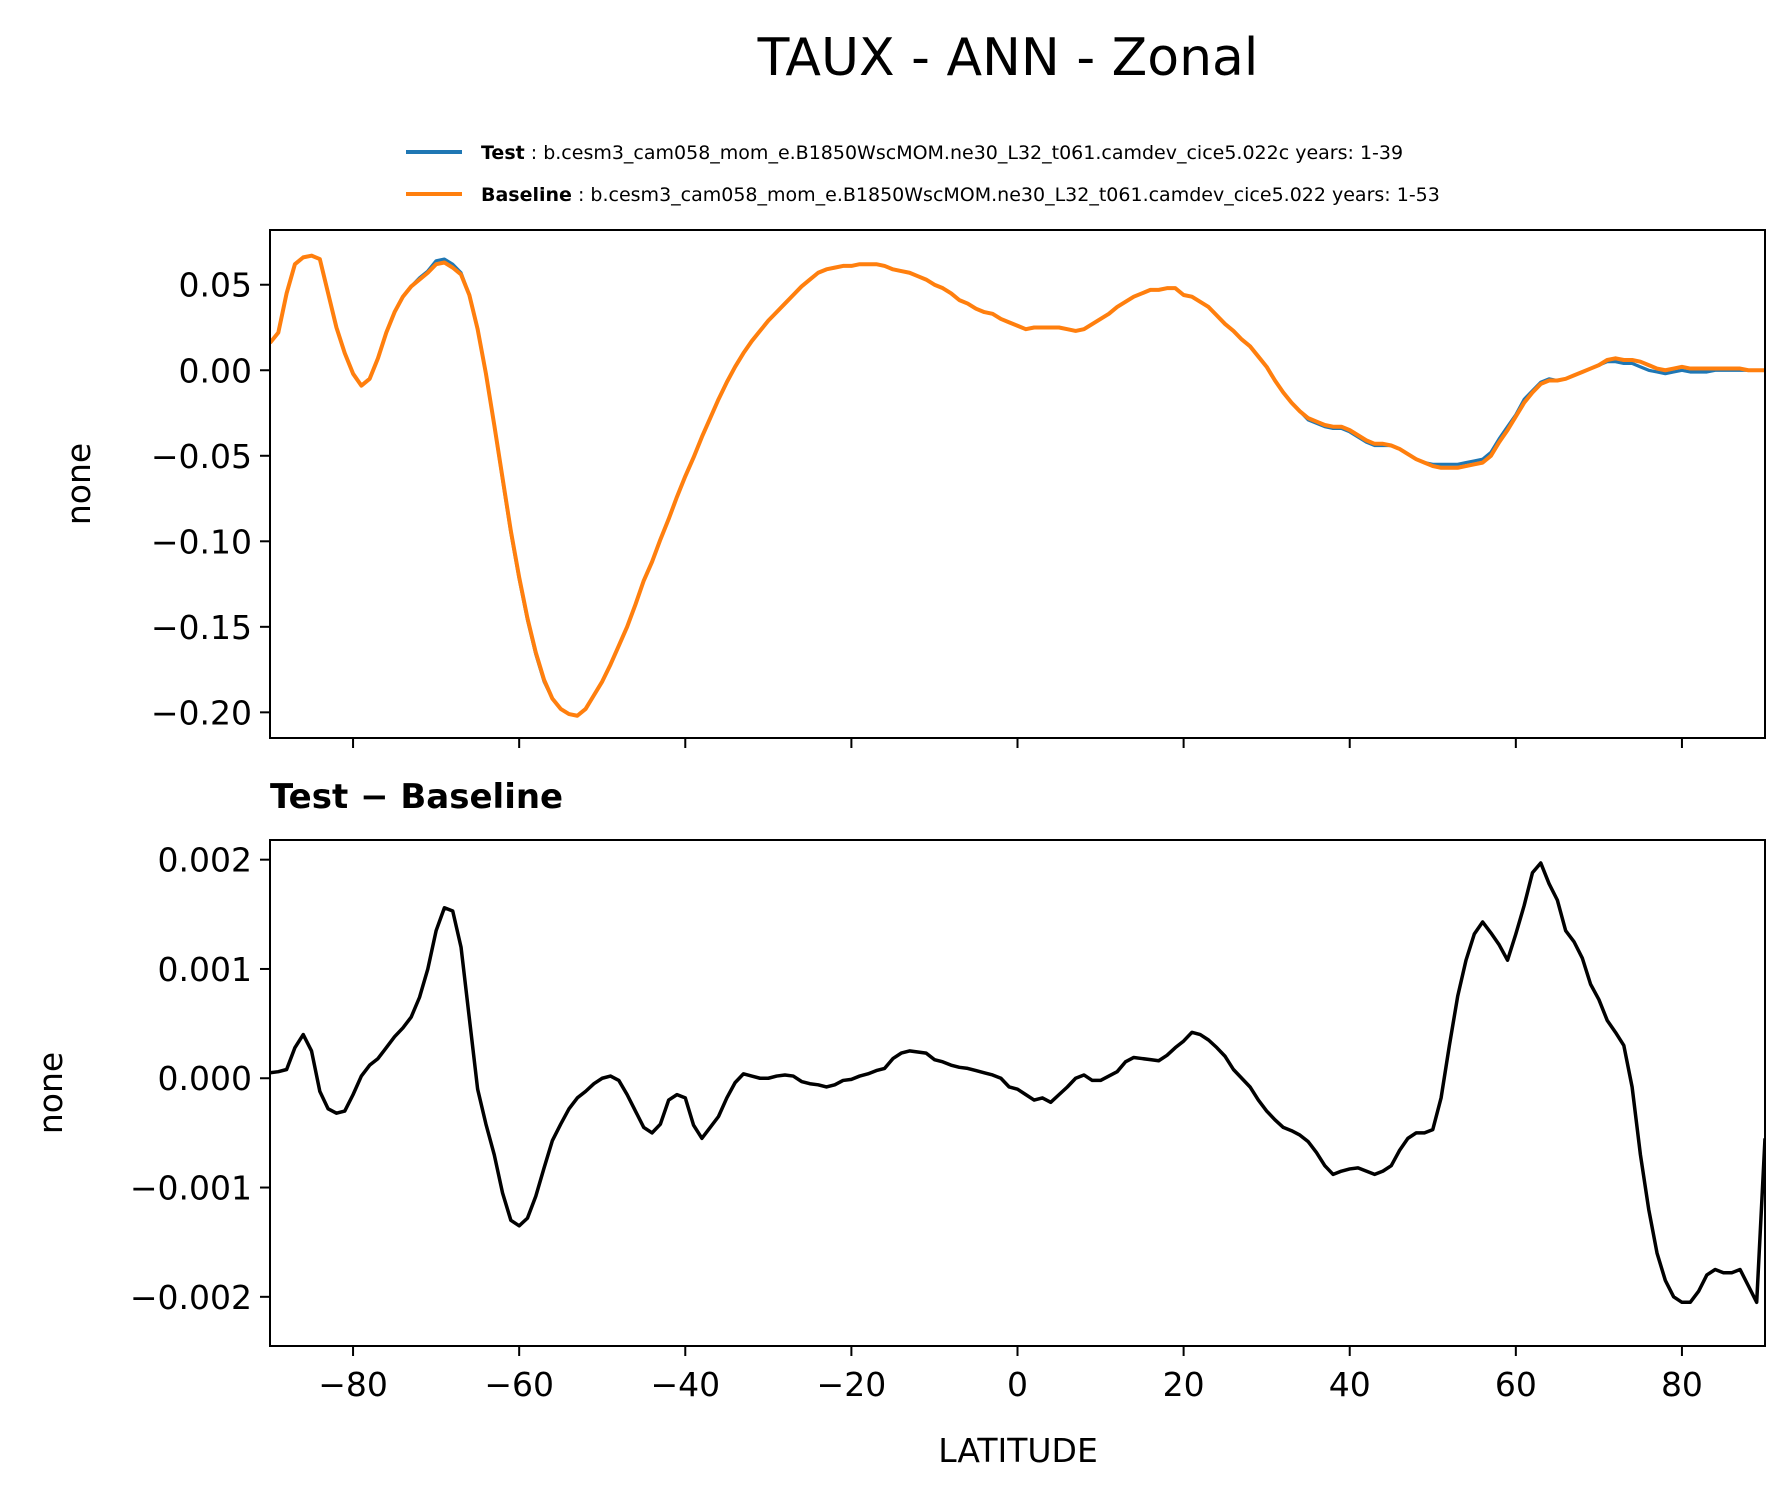 This screenshot has height=1496, width=1787. What do you see at coordinates (215, 285) in the screenshot?
I see `y-tick-label: 0.05` at bounding box center [215, 285].